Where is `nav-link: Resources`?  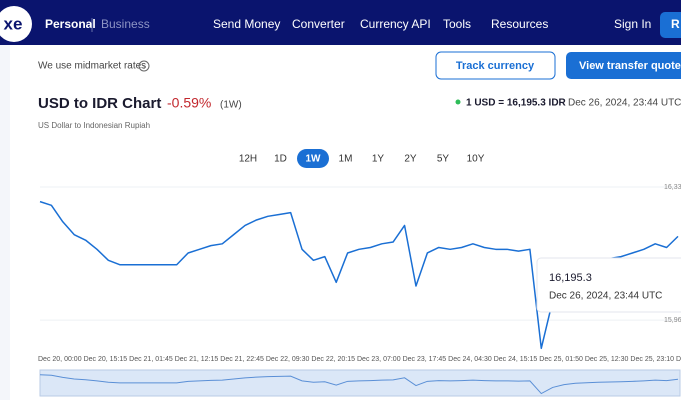 nav-link: Resources is located at coordinates (519, 24).